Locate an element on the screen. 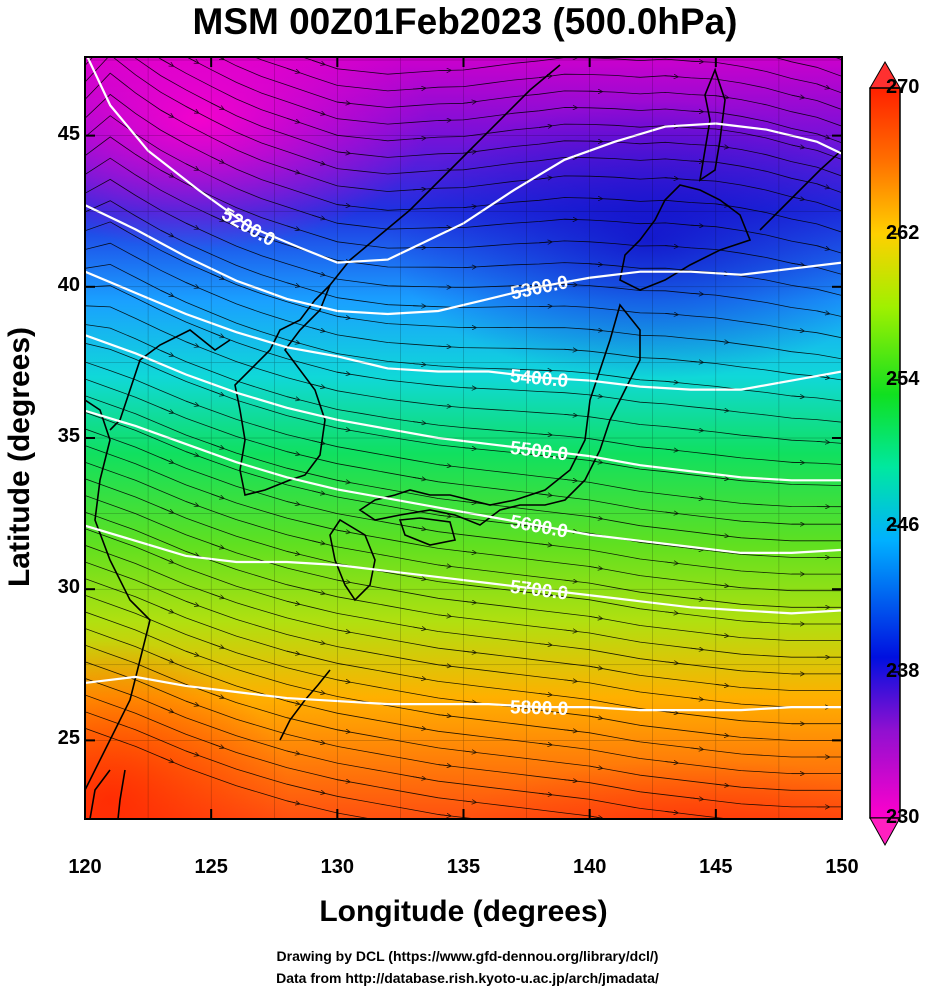 This screenshot has height=993, width=950. colorbar-tick-label: 254 is located at coordinates (903, 379).